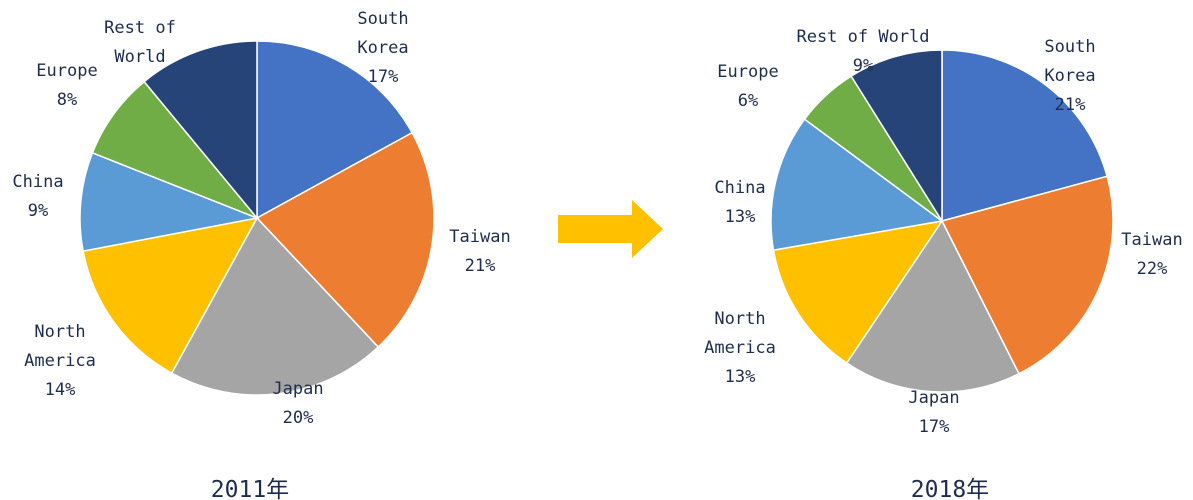 The image size is (1193, 500). I want to click on slice-label: North America 14%, so click(60, 361).